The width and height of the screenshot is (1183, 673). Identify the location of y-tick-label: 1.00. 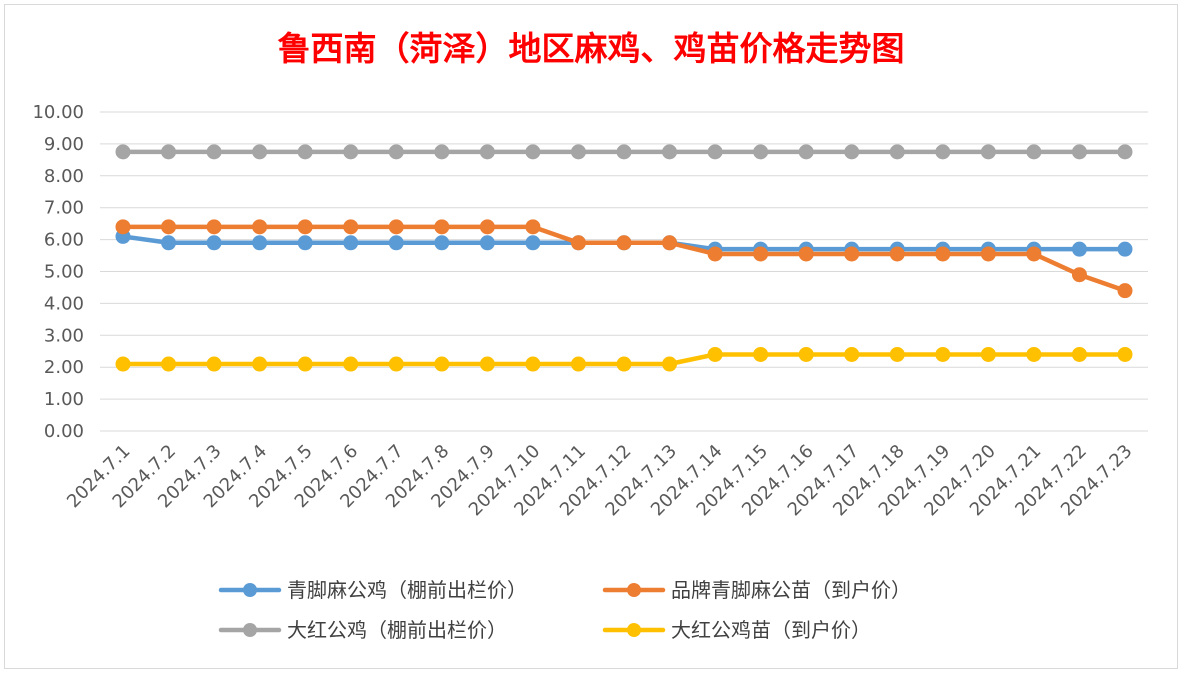
(64, 399).